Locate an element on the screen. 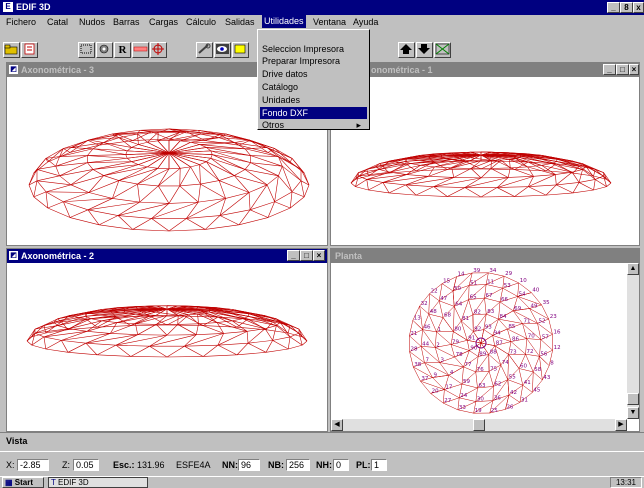  eye-icon is located at coordinates (222, 50).